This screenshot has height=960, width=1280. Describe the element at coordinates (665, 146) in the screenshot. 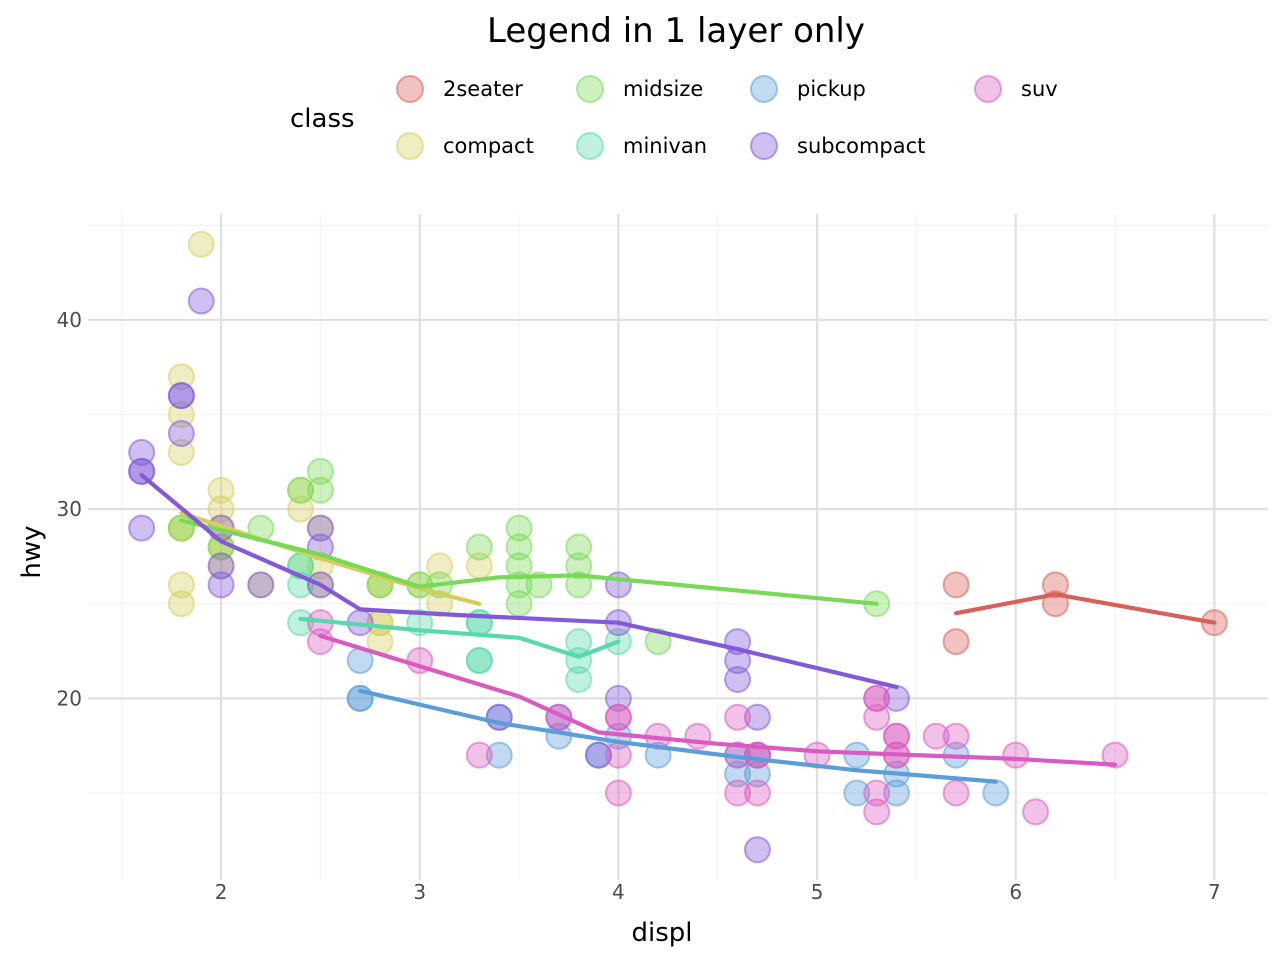

I see `legend-label-minivan: minivan` at that location.